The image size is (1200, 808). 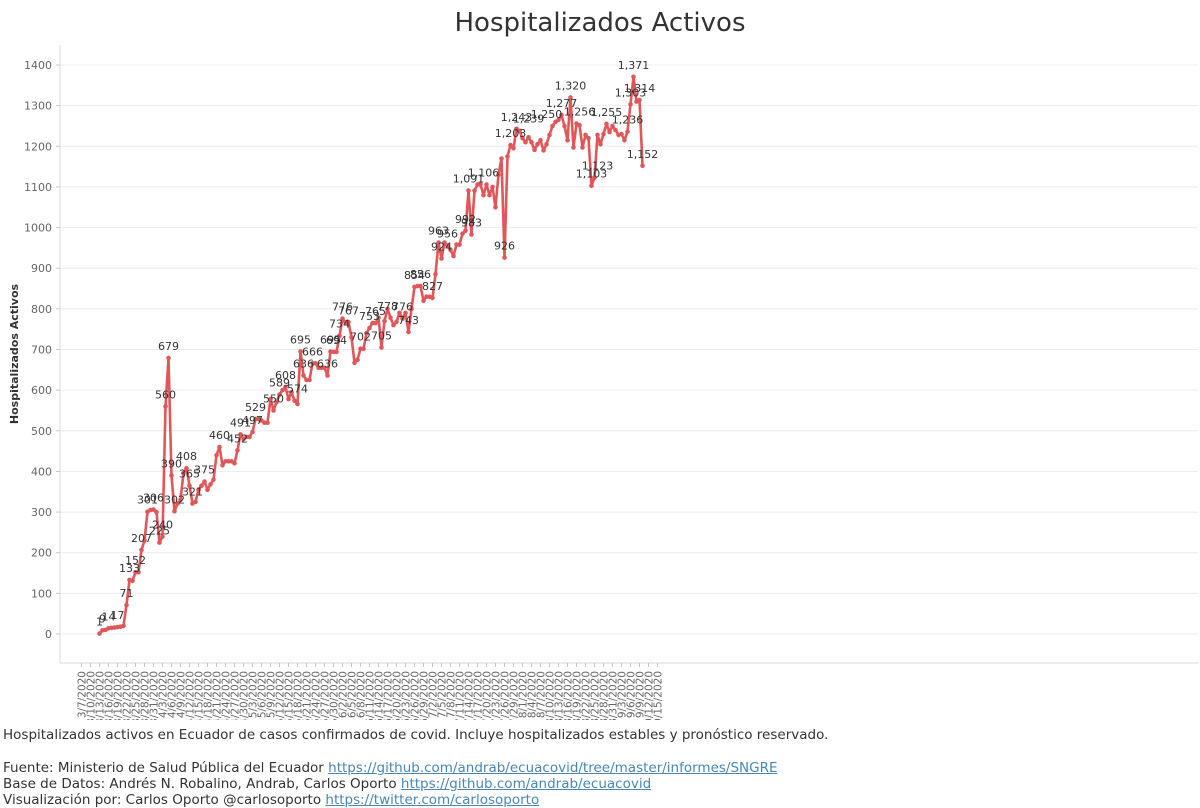 What do you see at coordinates (469, 179) in the screenshot?
I see `data-label: 1,091` at bounding box center [469, 179].